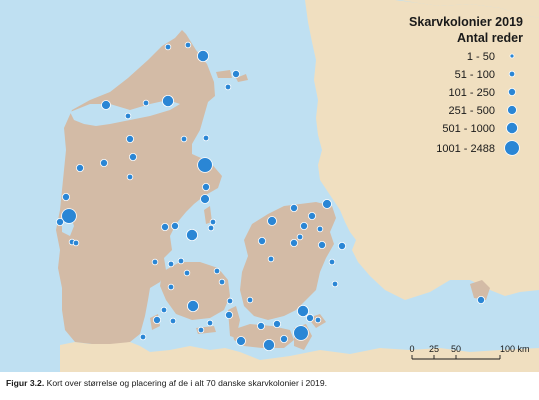 This screenshot has width=539, height=400. I want to click on limfjord, so click(125, 113).